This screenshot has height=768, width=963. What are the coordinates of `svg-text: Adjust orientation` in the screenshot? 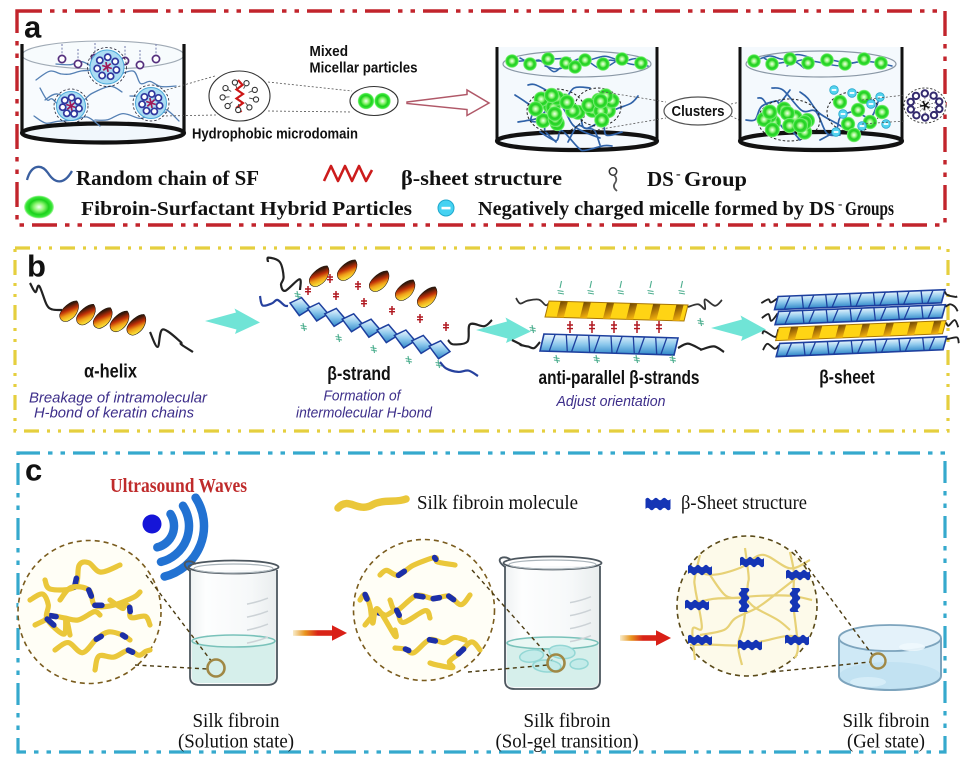 It's located at (611, 401).